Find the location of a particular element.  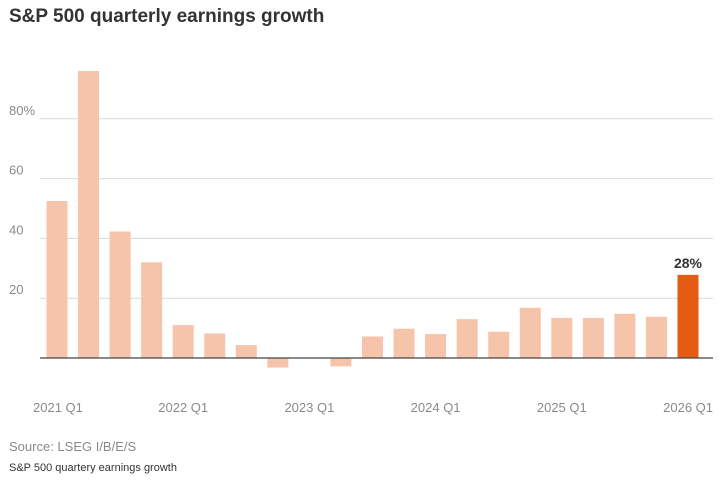

x-tick-label: 2025 Q1 is located at coordinates (562, 407).